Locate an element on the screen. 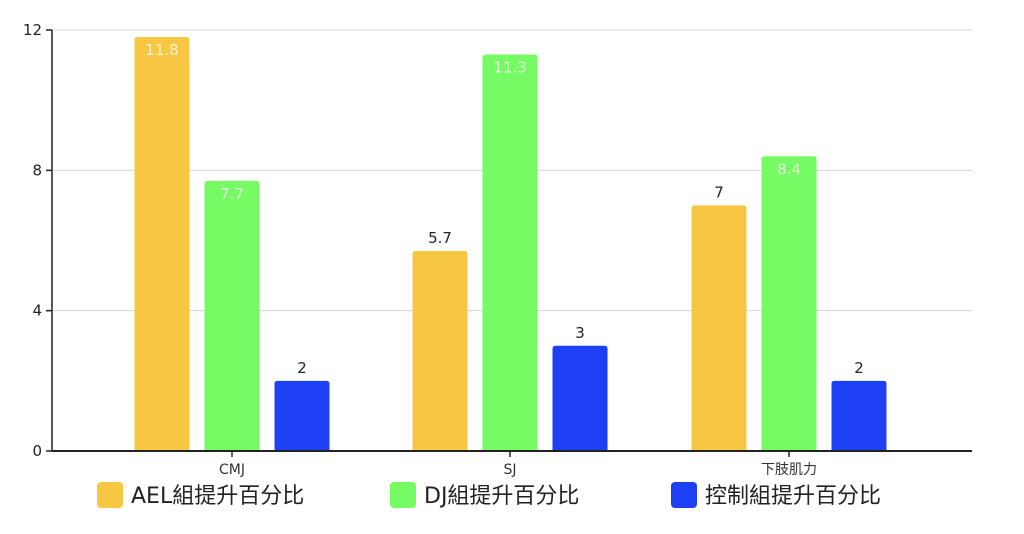  x-category-label: CMJ is located at coordinates (232, 470).